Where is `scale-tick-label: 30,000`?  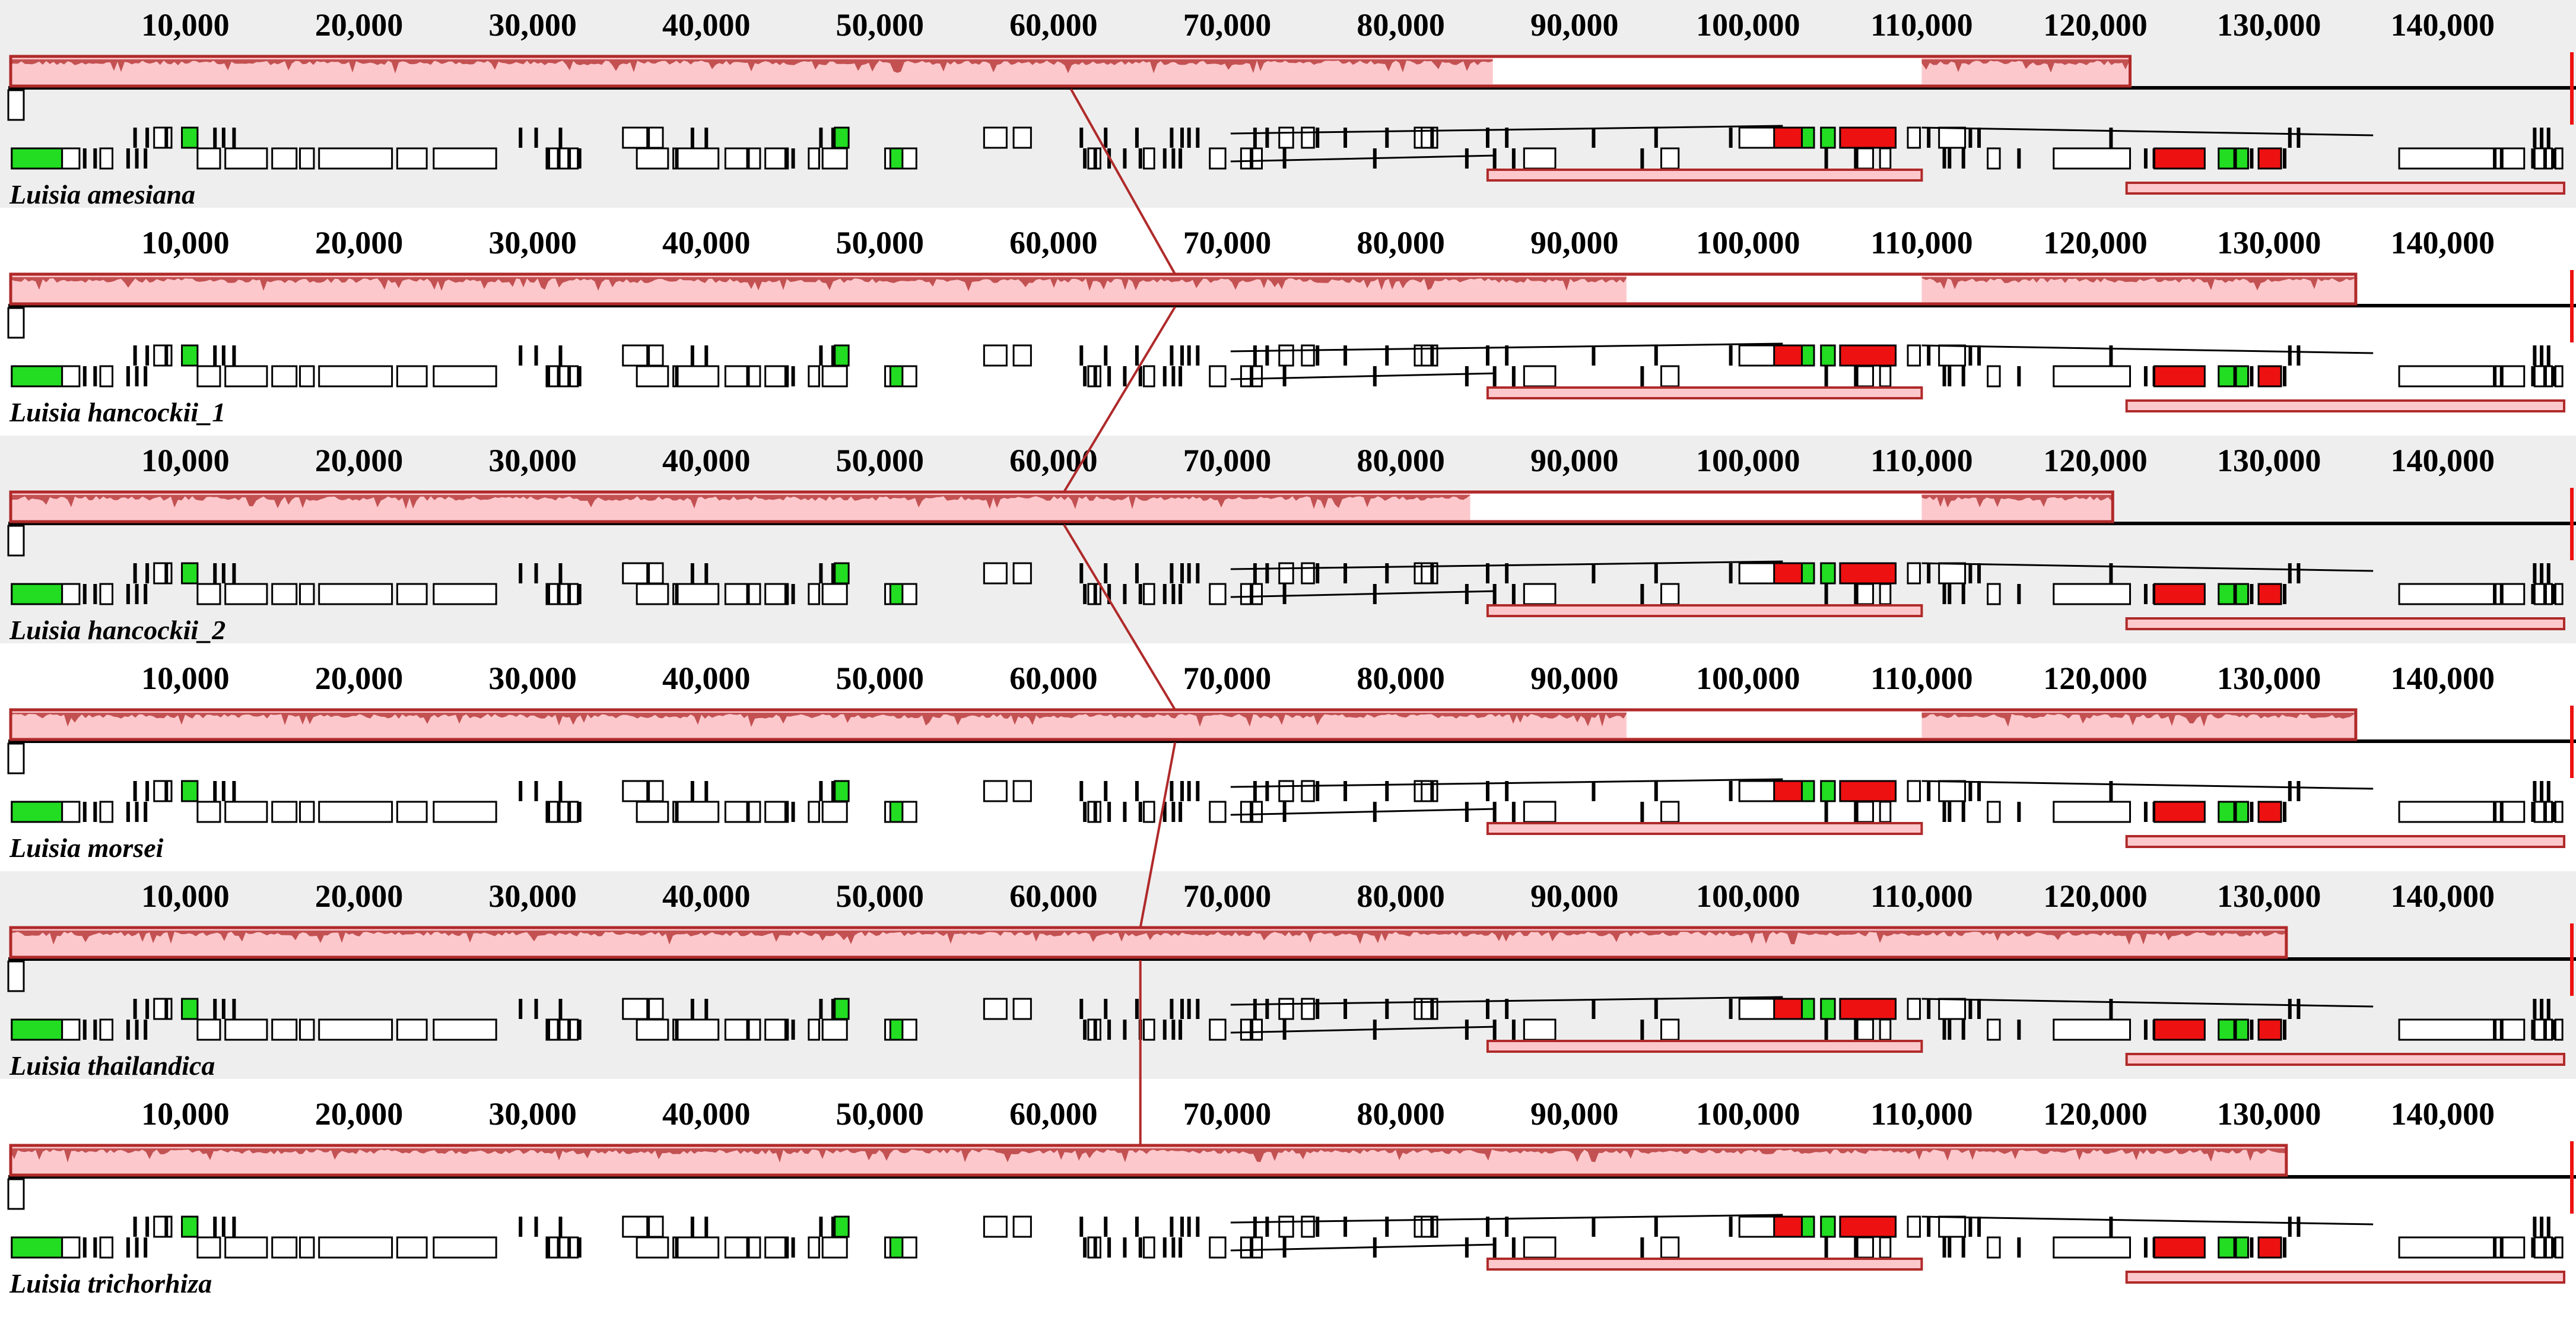
scale-tick-label: 30,000 is located at coordinates (532, 461).